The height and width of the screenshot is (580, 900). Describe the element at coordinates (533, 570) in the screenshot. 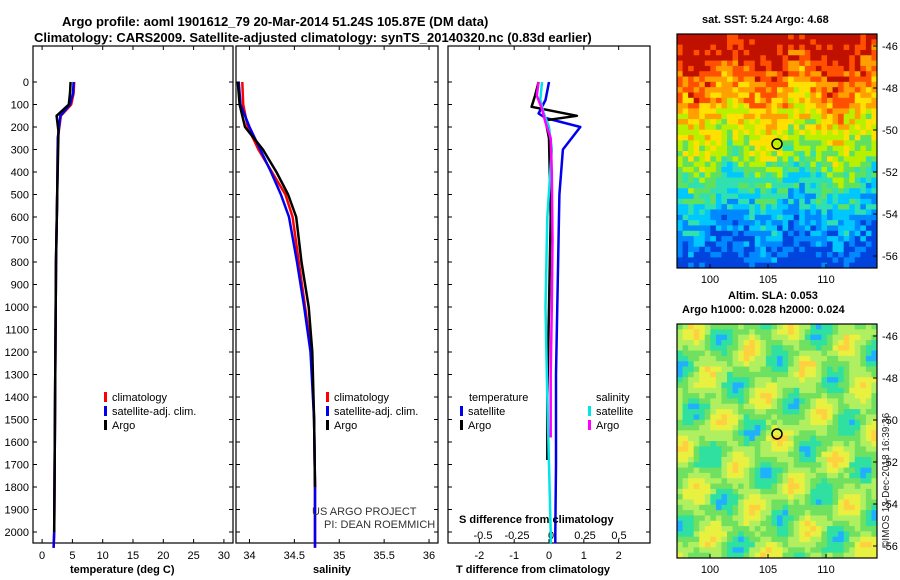

I see `difference-axis-label: T difference from climatology` at that location.